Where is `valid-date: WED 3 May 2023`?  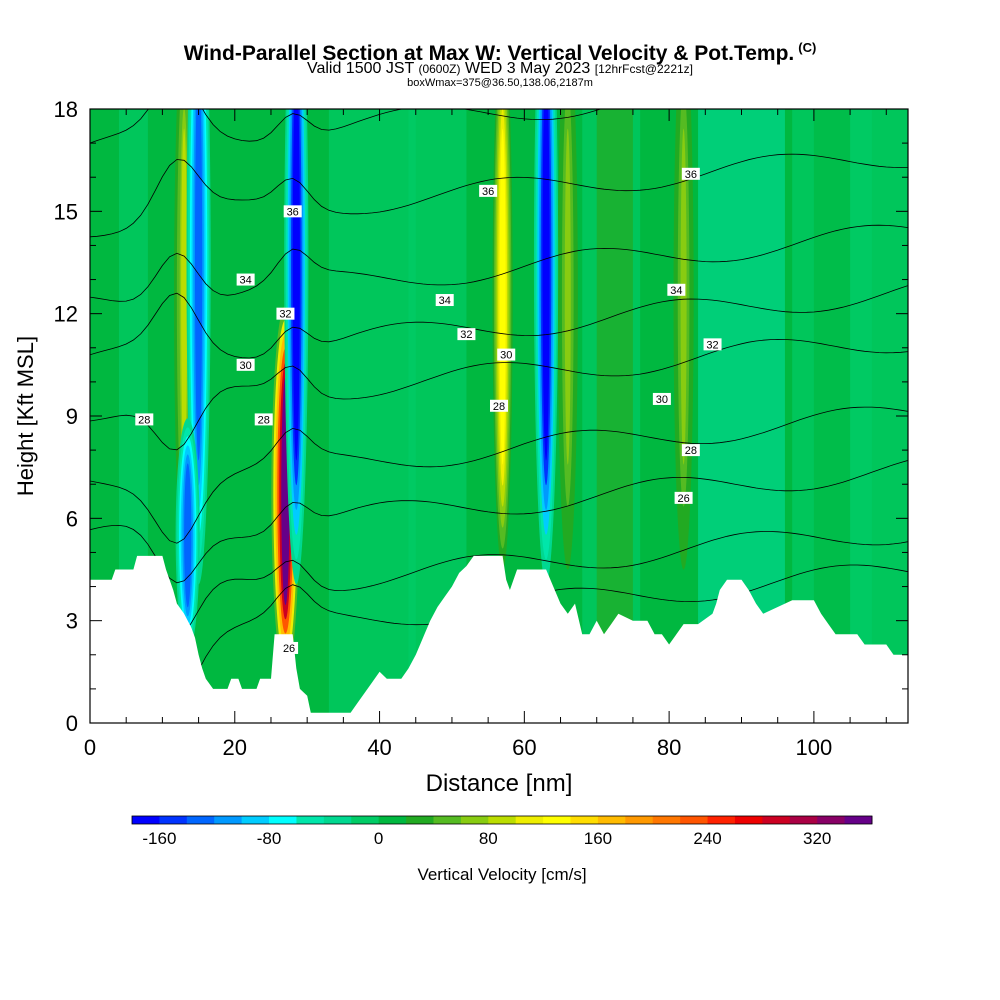
valid-date: WED 3 May 2023 is located at coordinates (527, 68).